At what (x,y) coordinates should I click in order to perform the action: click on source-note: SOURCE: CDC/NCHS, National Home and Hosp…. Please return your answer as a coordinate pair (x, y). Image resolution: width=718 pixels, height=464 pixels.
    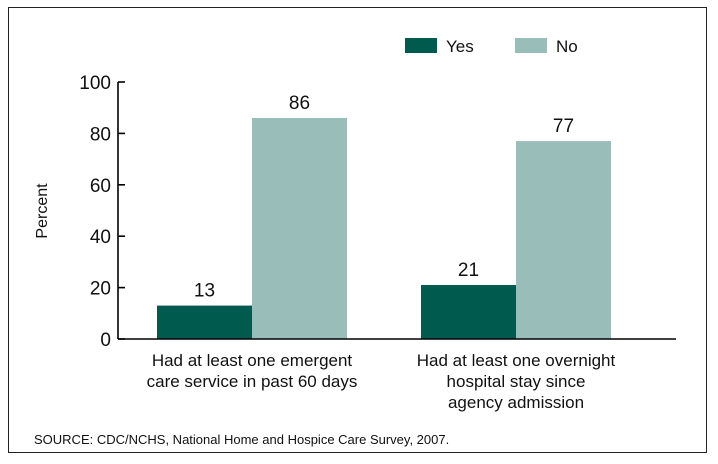
    Looking at the image, I should click on (242, 439).